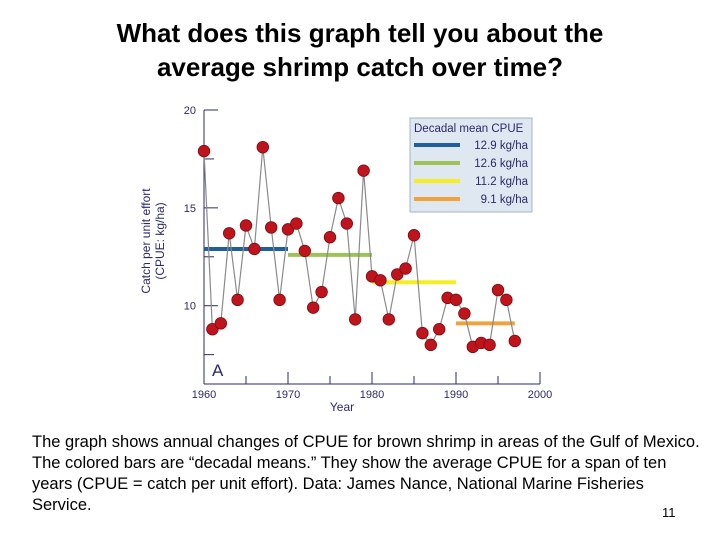  Describe the element at coordinates (288, 395) in the screenshot. I see `x-tick-label: 1970` at that location.